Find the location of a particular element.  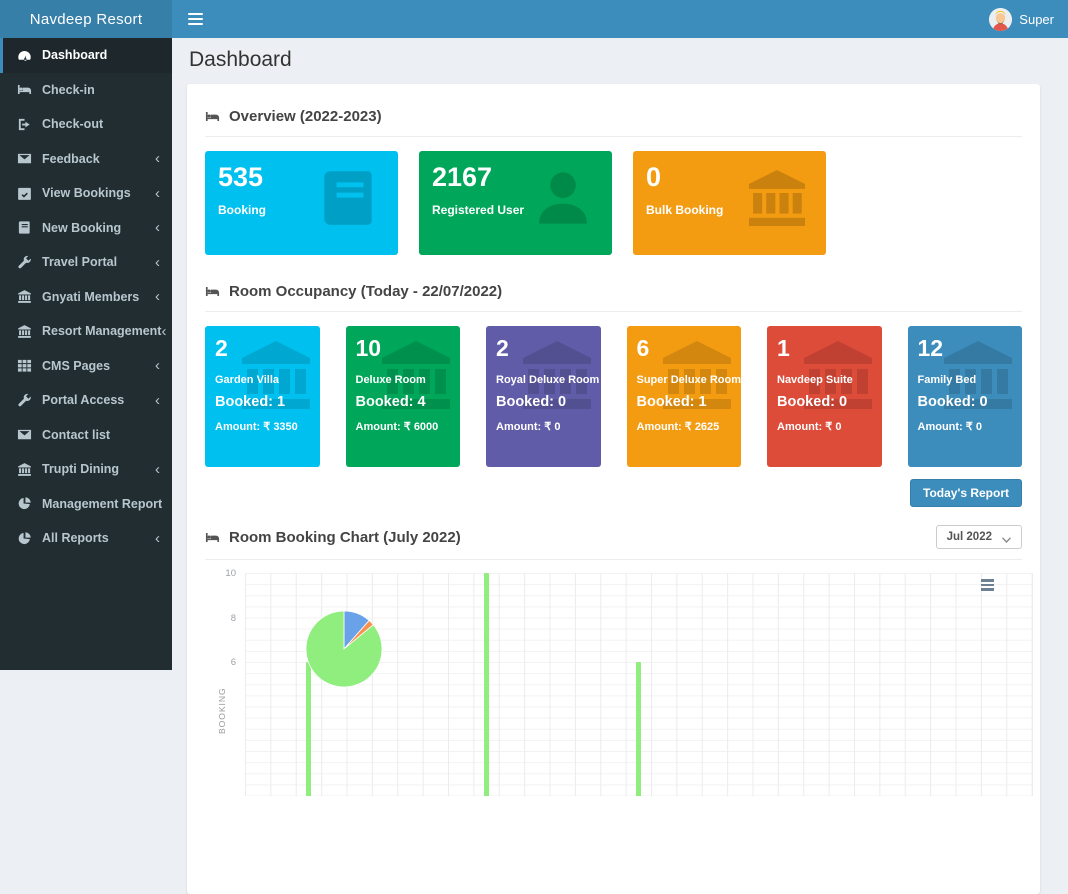

sidebar-item-check-in: Check-in is located at coordinates (86, 90).